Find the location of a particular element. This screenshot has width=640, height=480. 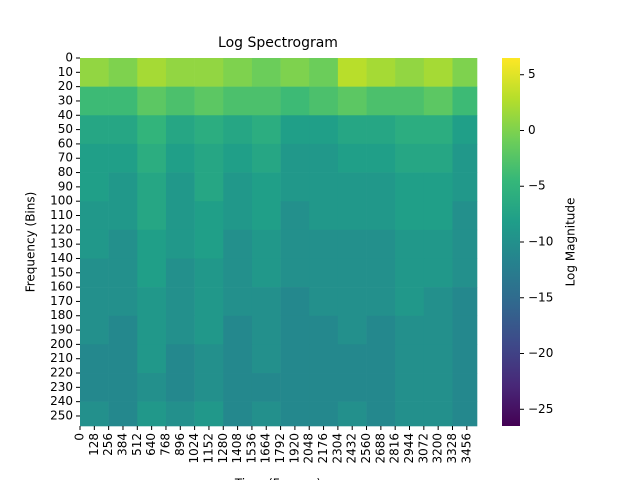

y-axis-label: Frequency (Bins) is located at coordinates (31, 242).